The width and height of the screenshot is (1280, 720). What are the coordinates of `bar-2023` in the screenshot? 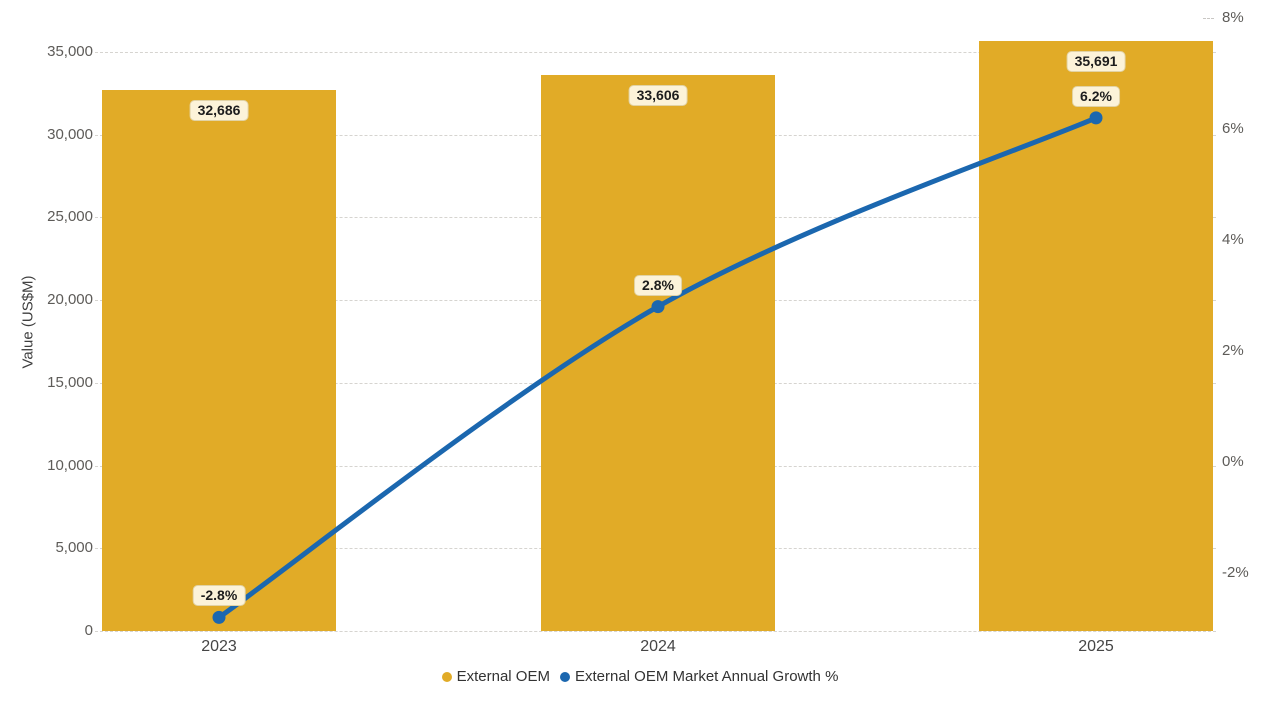 It's located at (219, 360).